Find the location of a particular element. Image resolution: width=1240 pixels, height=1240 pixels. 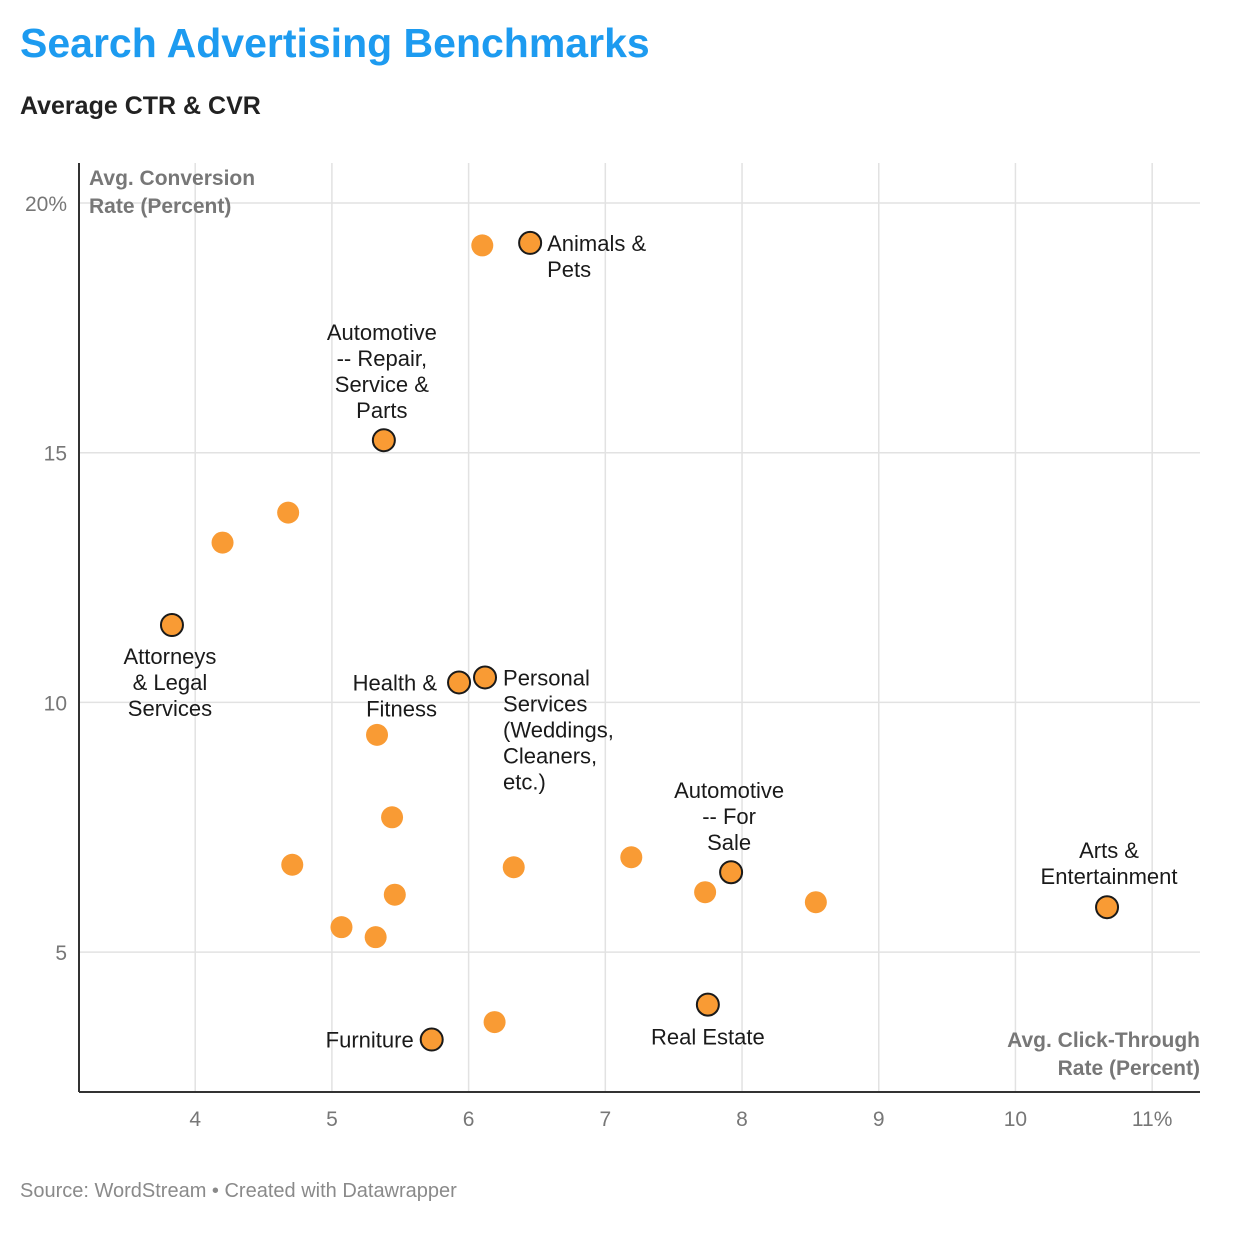

point-label: Attorneys is located at coordinates (169, 656).